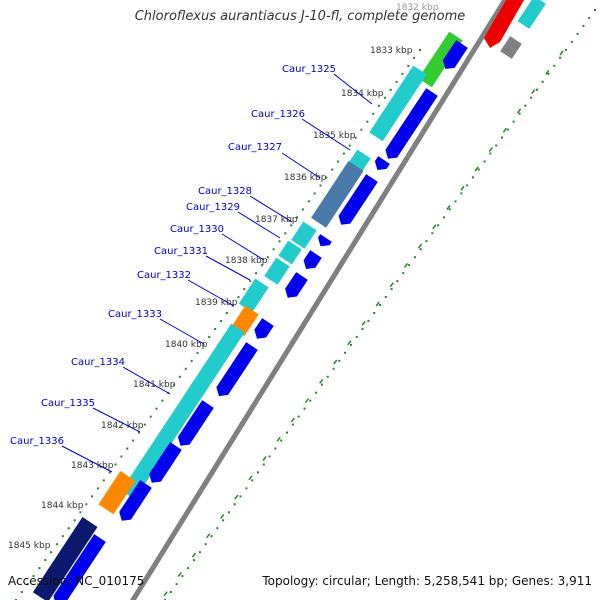  Describe the element at coordinates (98, 362) in the screenshot. I see `gene-label: Caur_1334` at that location.